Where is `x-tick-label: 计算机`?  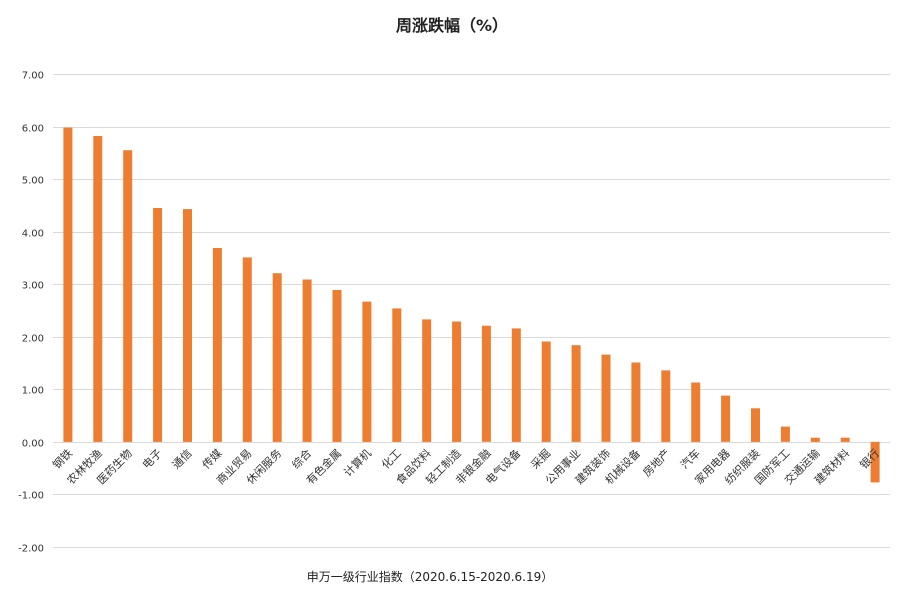 x-tick-label: 计算机 is located at coordinates (357, 462).